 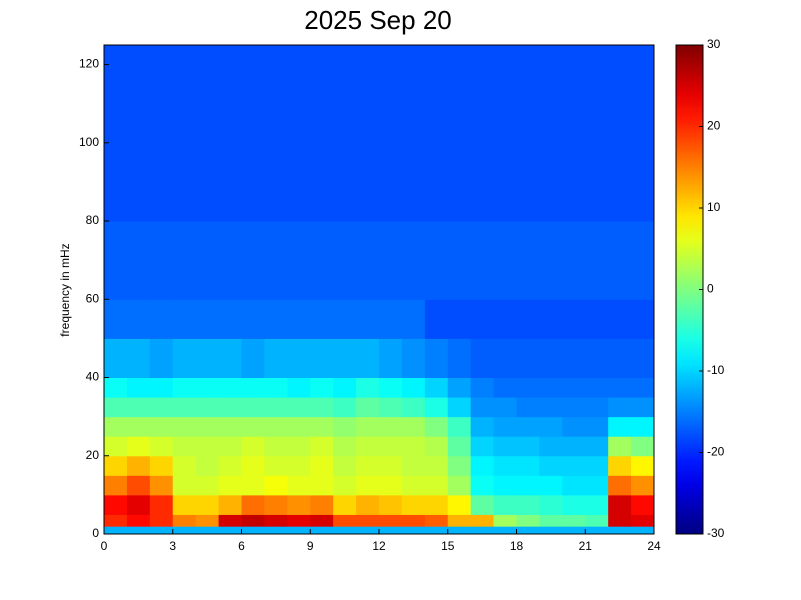 What do you see at coordinates (710, 289) in the screenshot?
I see `colorbar-tick-label: 0` at bounding box center [710, 289].